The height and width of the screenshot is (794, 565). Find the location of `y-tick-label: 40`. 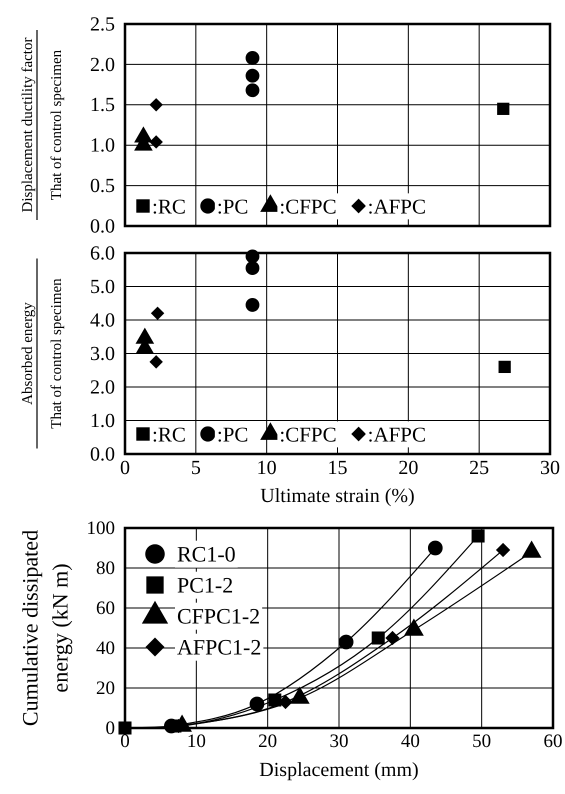

y-tick-label: 40 is located at coordinates (105, 649).